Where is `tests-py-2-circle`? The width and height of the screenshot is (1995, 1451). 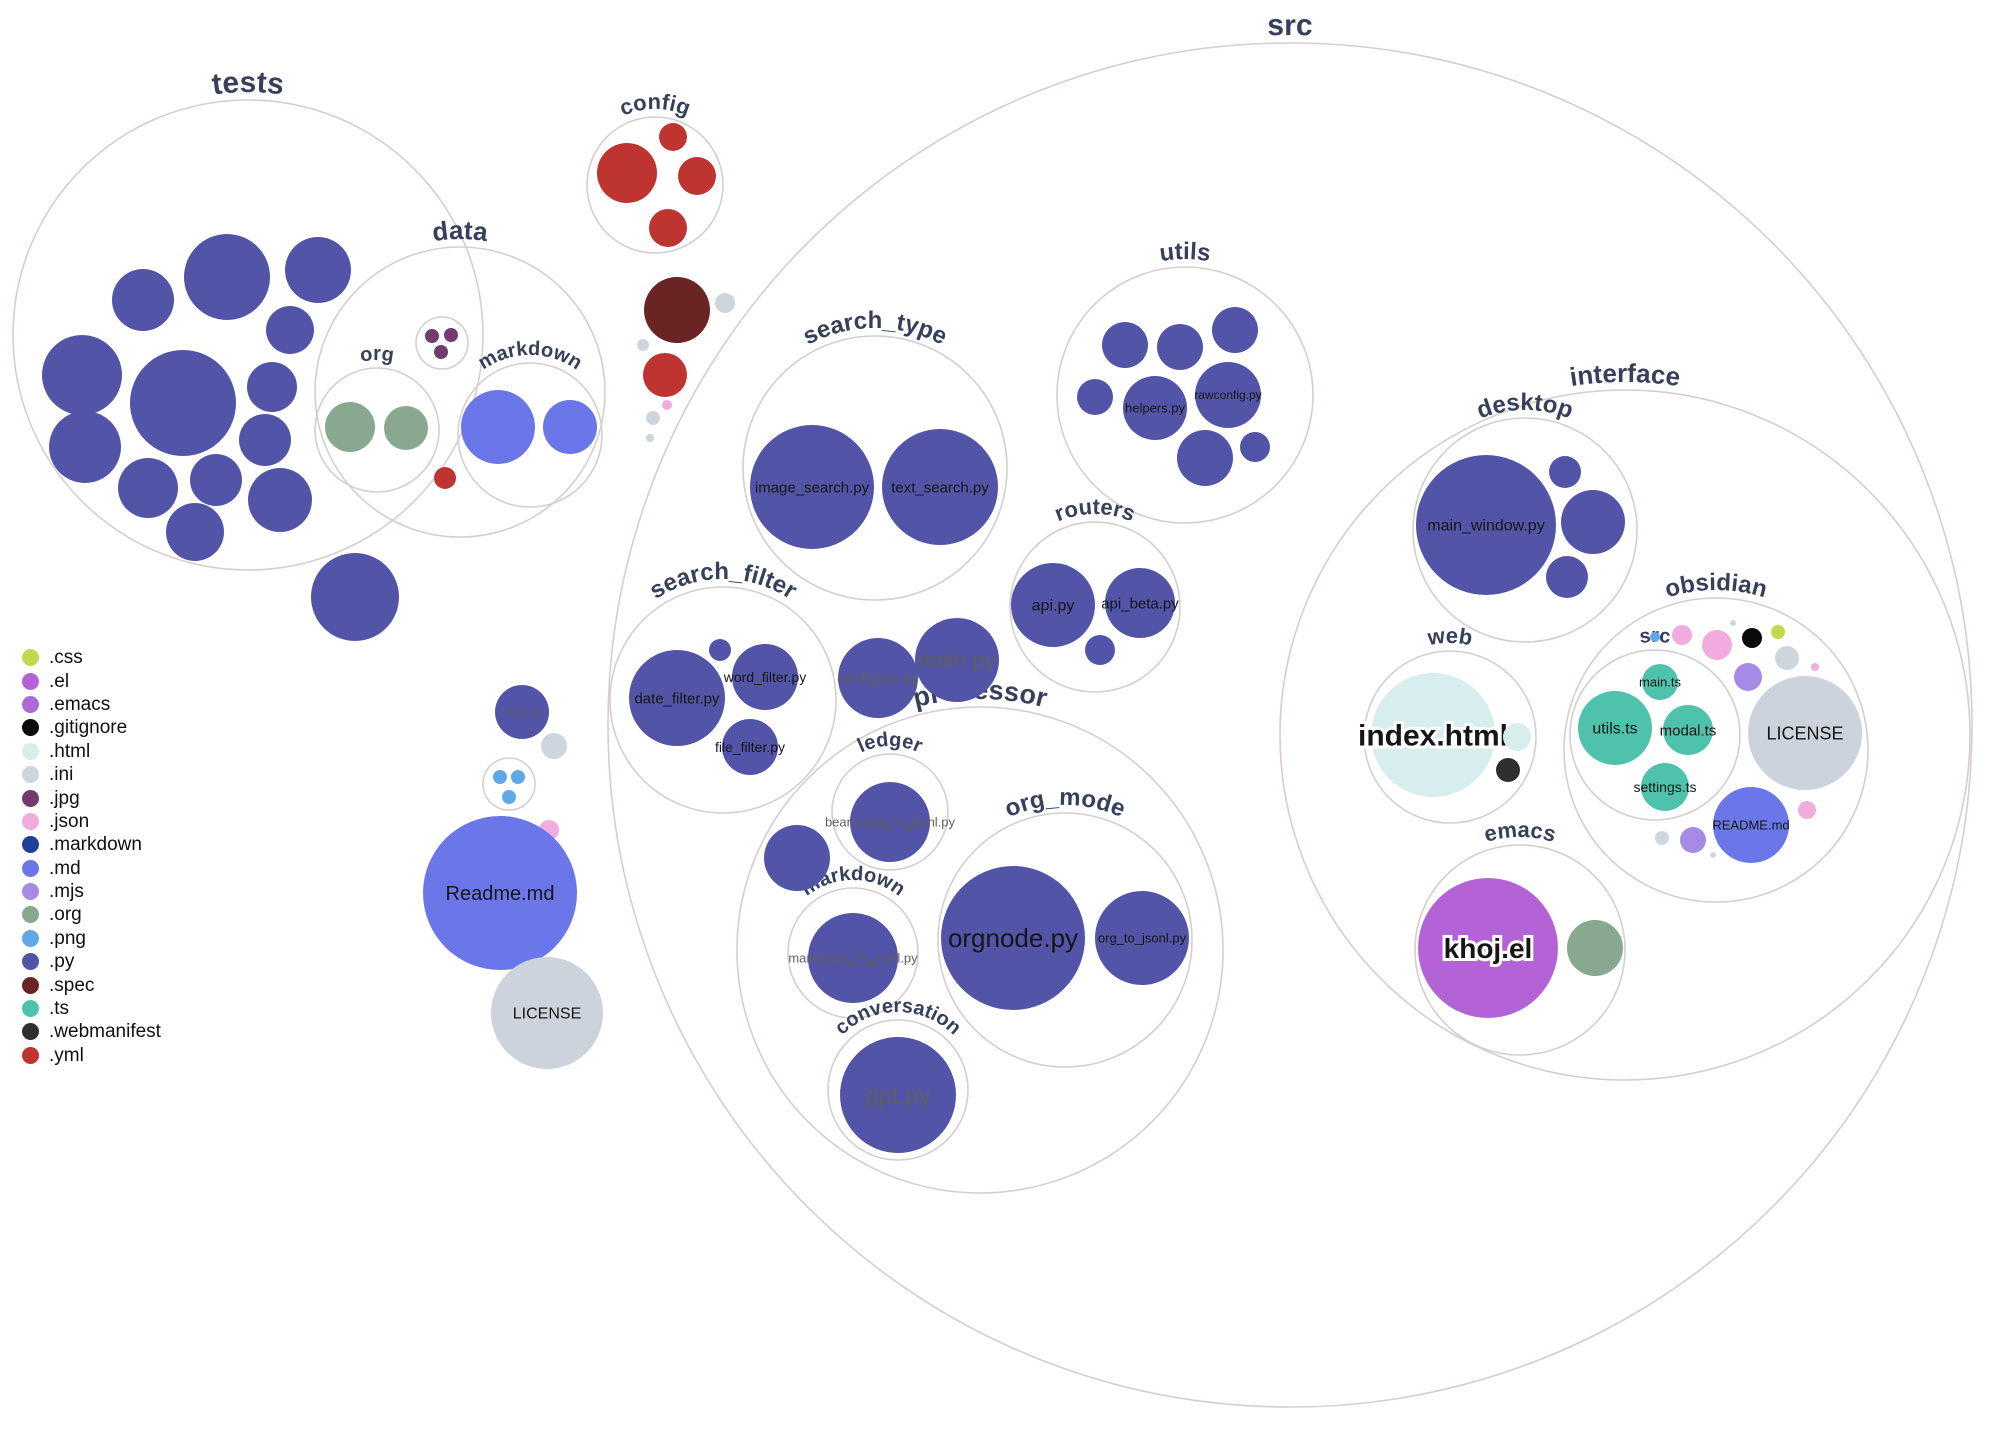
tests-py-2-circle is located at coordinates (227, 277).